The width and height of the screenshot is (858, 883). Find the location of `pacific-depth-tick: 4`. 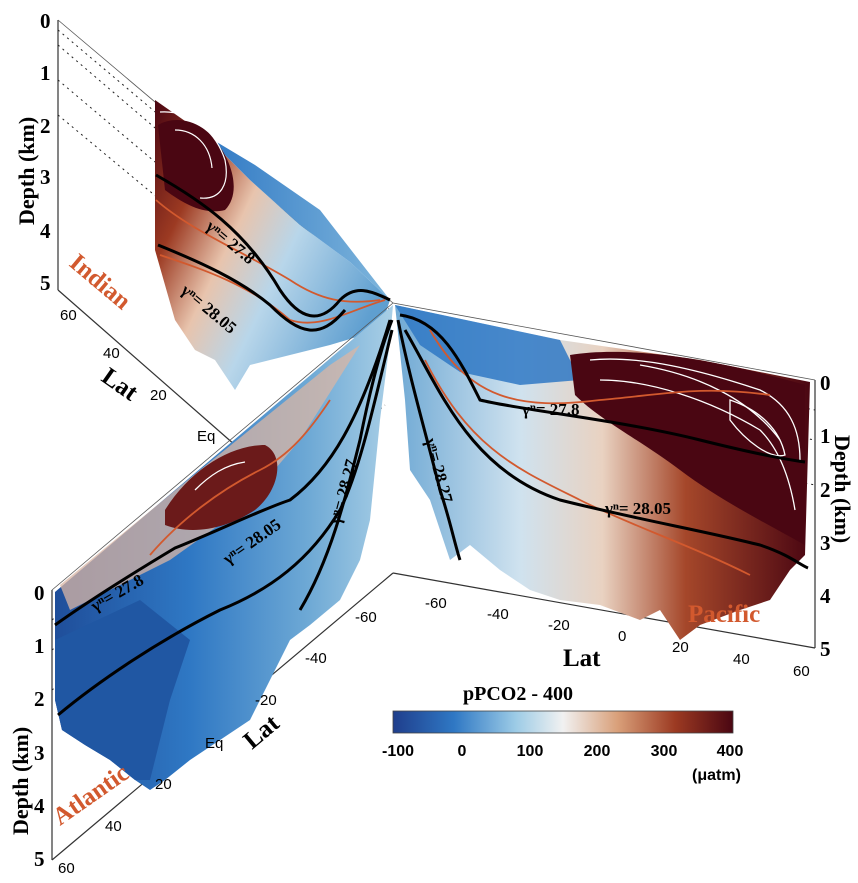

pacific-depth-tick: 4 is located at coordinates (825, 596).